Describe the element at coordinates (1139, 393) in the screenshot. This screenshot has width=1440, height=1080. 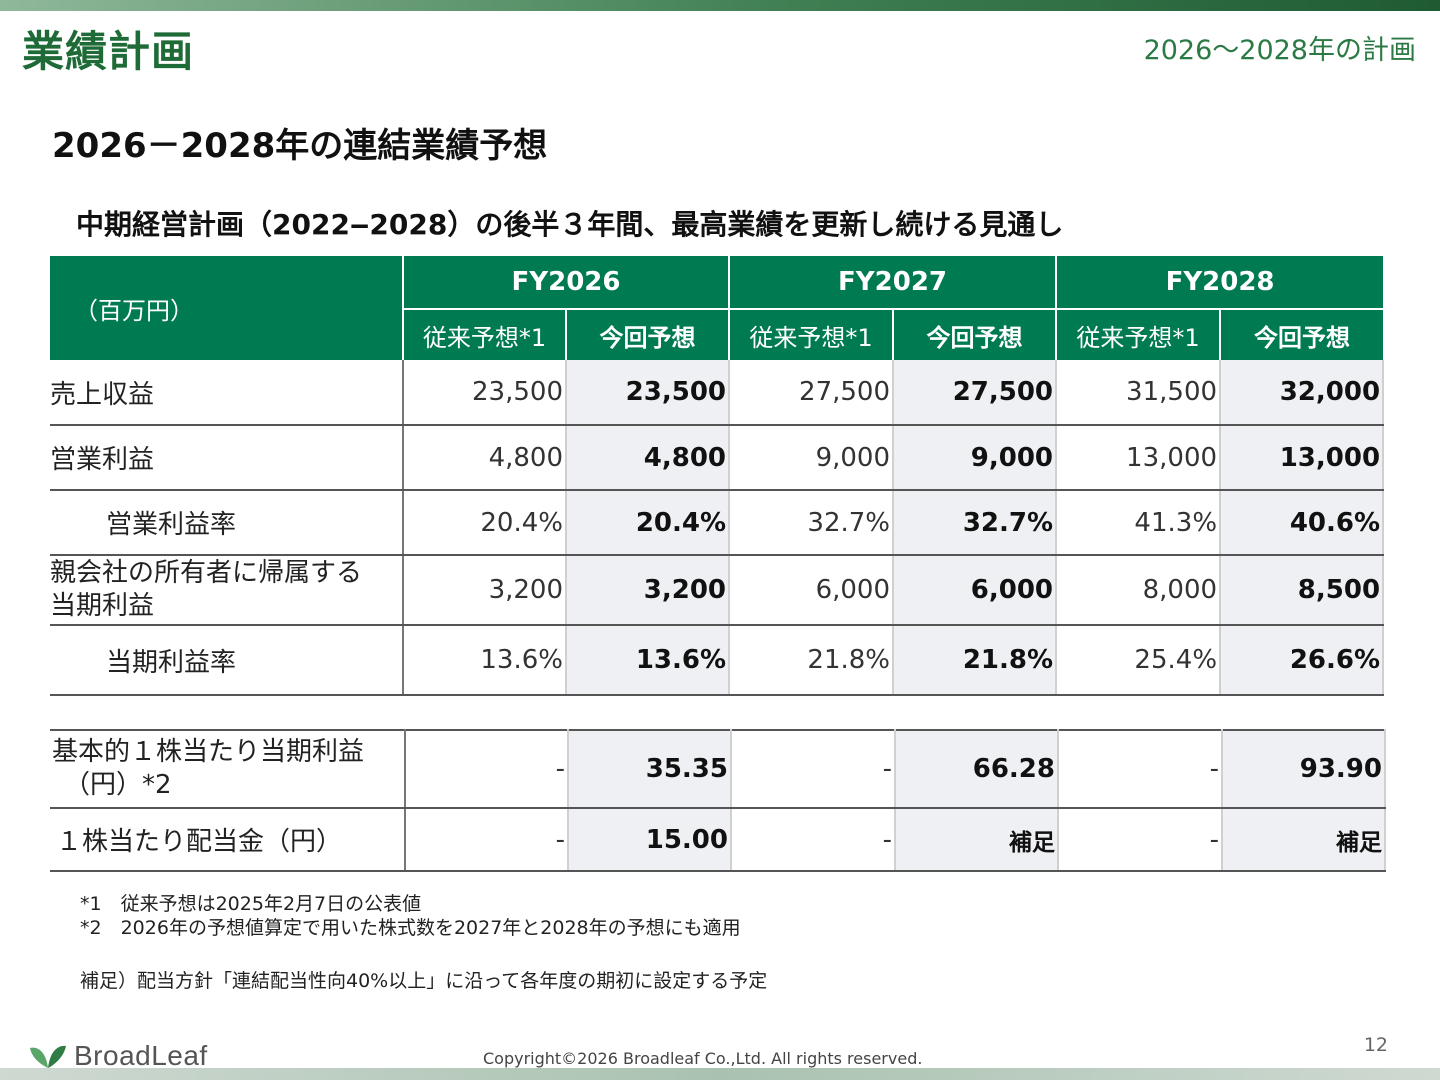
I see `value-cell: 31,500` at that location.